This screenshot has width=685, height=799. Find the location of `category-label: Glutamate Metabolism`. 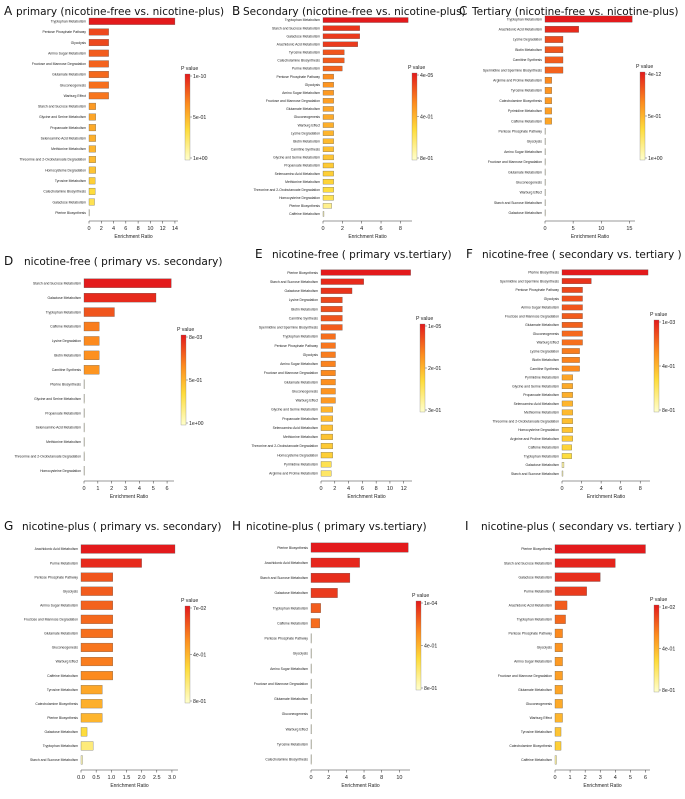

category-label: Glutamate Metabolism is located at coordinates (291, 699).